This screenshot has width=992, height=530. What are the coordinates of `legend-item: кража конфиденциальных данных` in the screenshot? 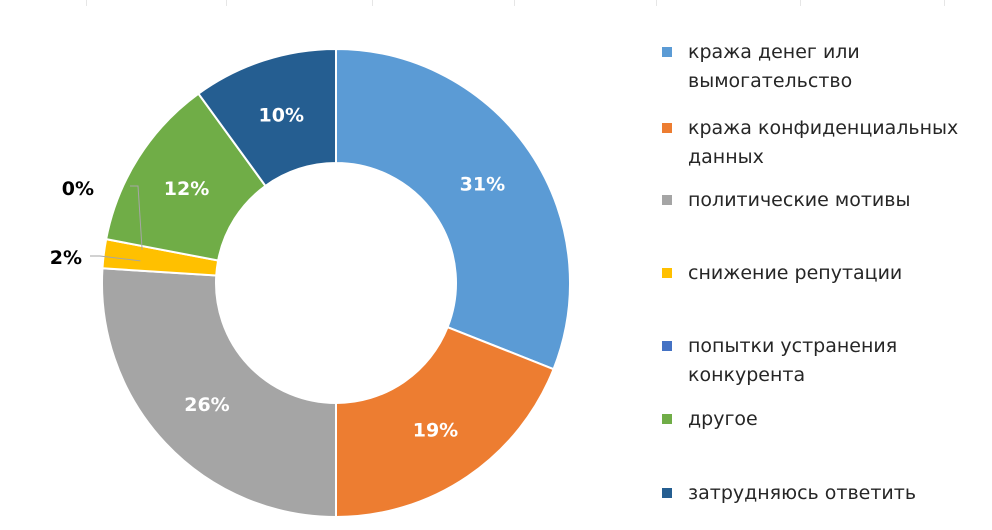 It's located at (820, 143).